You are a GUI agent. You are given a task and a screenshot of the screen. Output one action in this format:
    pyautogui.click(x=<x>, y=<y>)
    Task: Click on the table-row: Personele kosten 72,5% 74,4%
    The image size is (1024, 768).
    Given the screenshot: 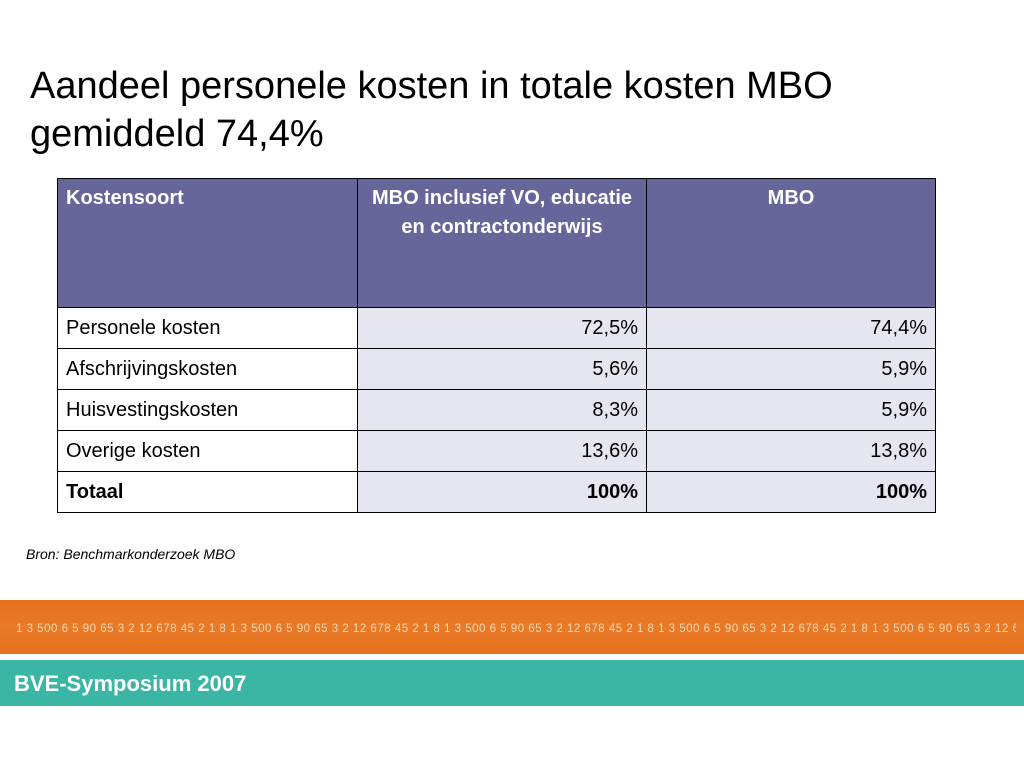 What is the action you would take?
    pyautogui.click(x=496, y=328)
    